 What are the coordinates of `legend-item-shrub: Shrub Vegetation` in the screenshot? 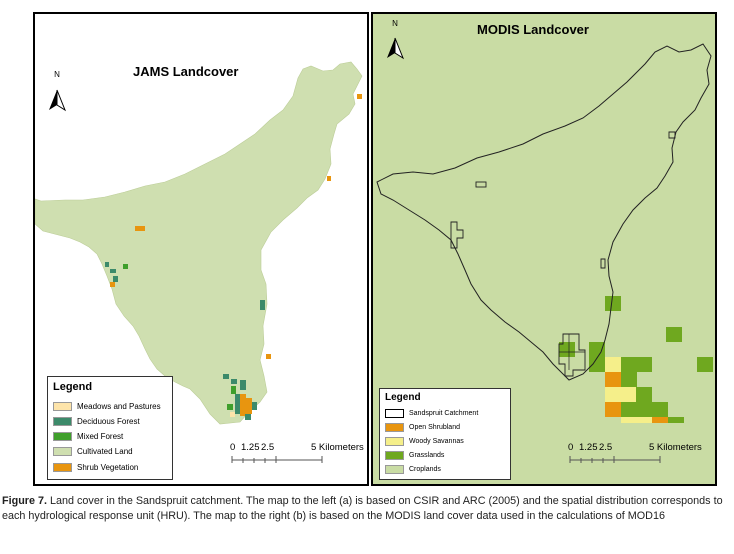 It's located at (95, 467).